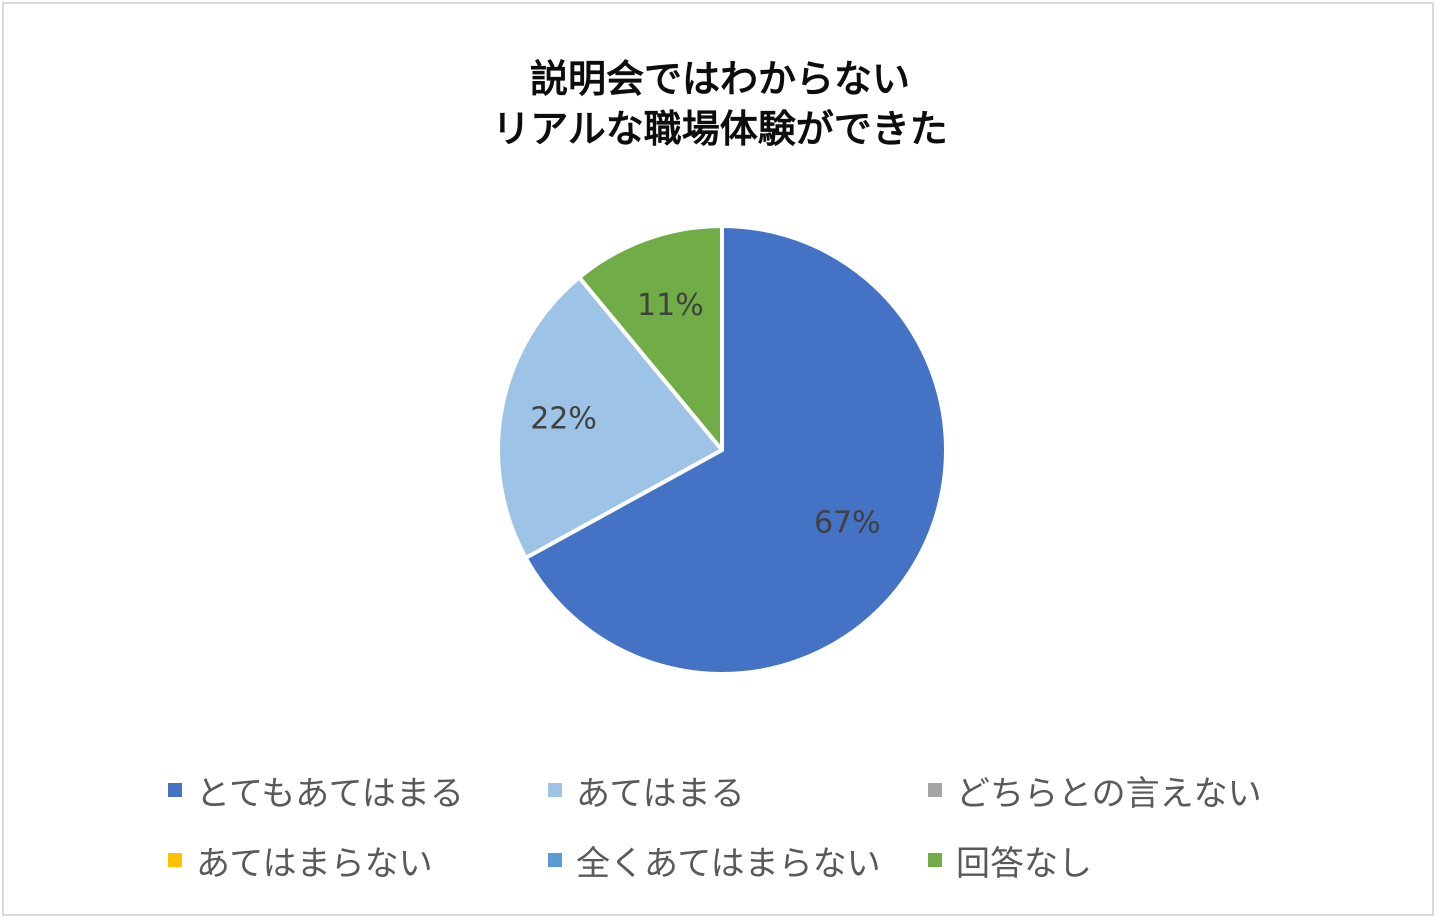 The image size is (1440, 920). I want to click on legend-item-not-at-all-applicable: 全くあてはまらない, so click(714, 861).